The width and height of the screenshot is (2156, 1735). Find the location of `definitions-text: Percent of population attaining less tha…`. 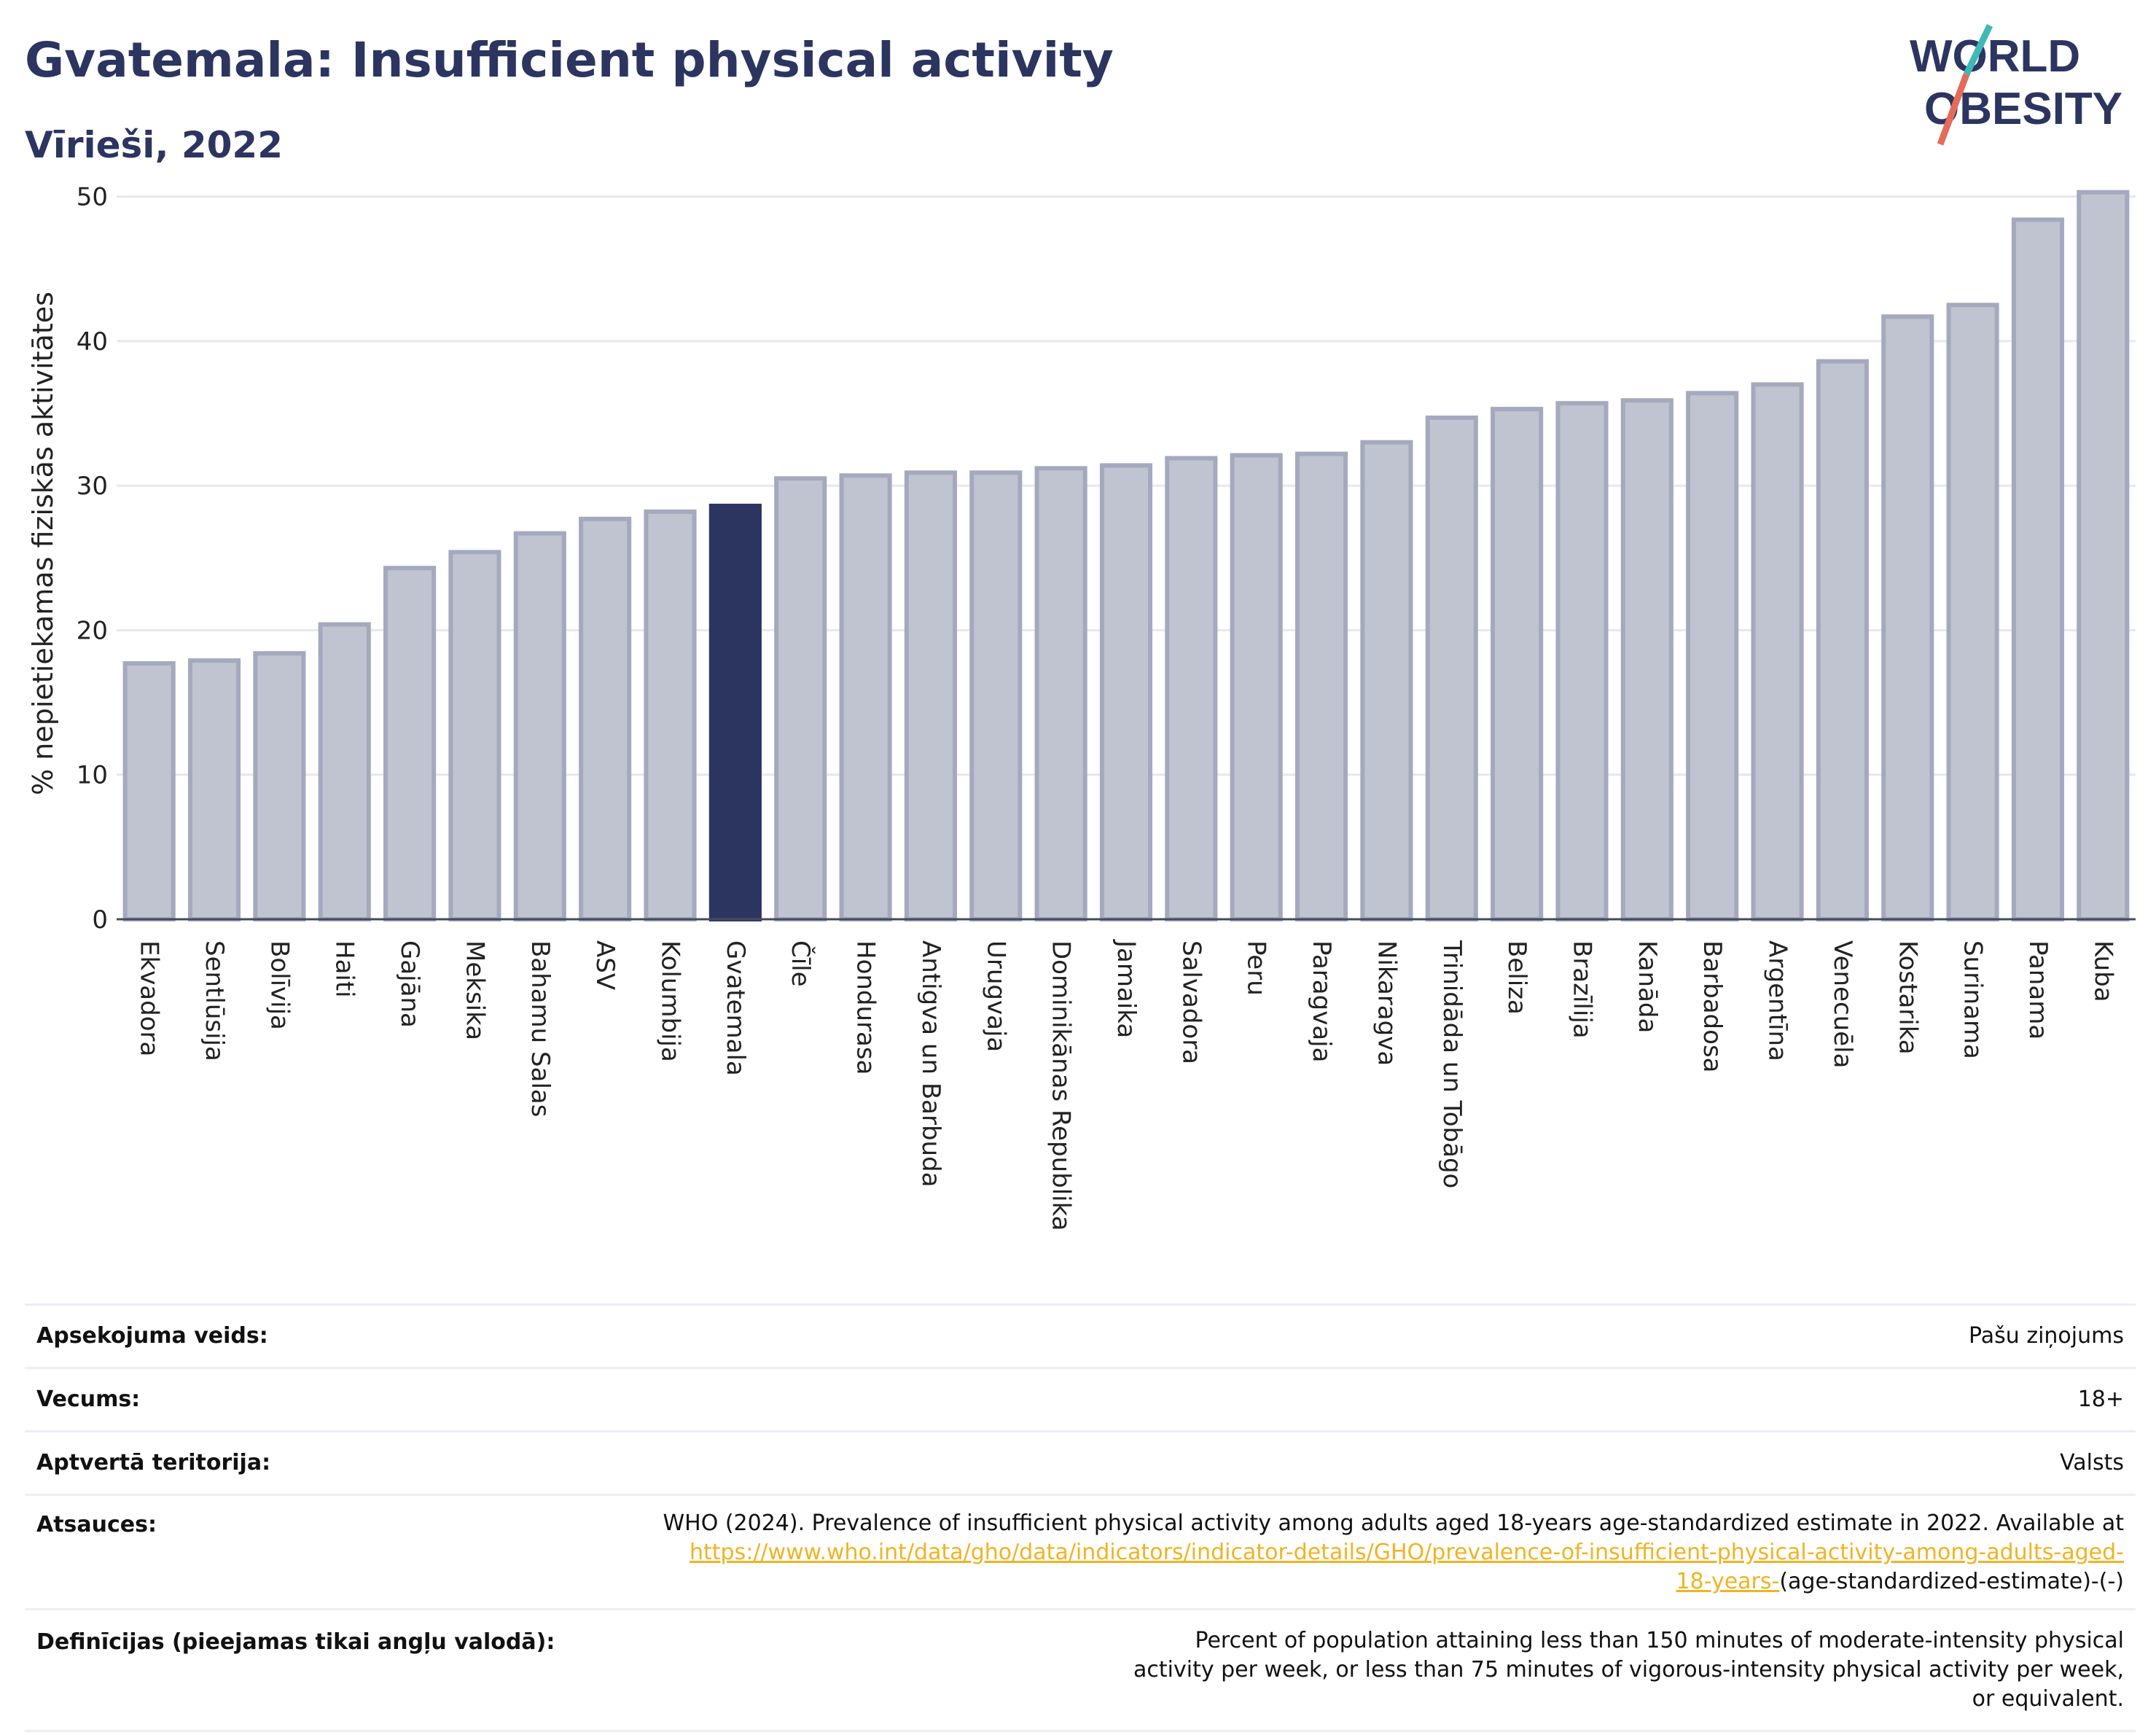

definitions-text: Percent of population attaining less tha… is located at coordinates (1346, 1670).